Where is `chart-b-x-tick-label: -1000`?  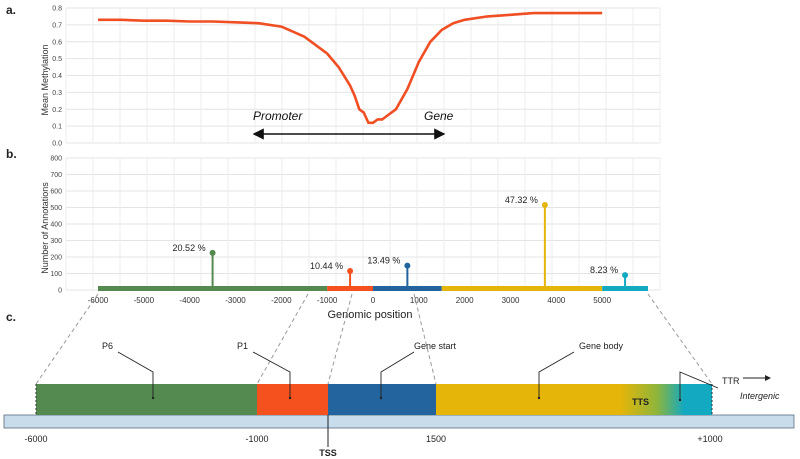
chart-b-x-tick-label: -1000 is located at coordinates (327, 300).